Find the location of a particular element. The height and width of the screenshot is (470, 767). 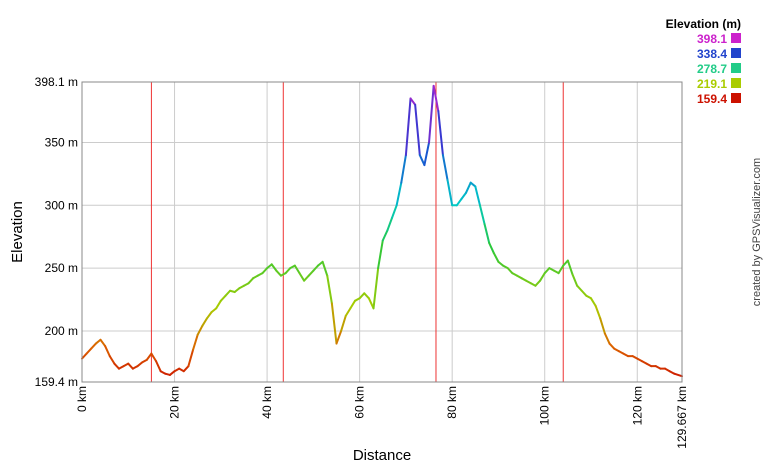

y-tick-label: 250 m is located at coordinates (61, 268).